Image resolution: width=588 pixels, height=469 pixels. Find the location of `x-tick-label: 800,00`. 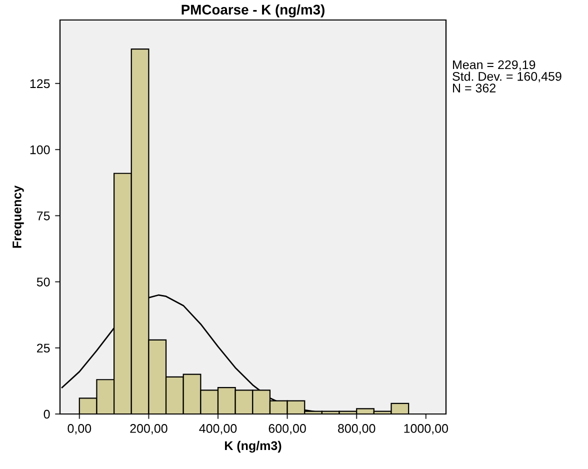

x-tick-label: 800,00 is located at coordinates (357, 429).